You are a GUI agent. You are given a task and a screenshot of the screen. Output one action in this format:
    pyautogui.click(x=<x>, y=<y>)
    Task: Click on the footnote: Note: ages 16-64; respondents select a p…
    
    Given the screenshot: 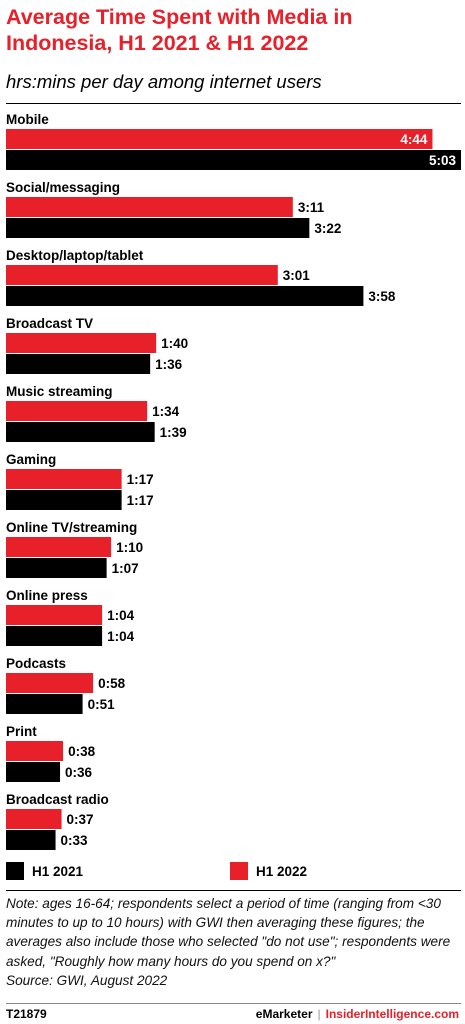 What is the action you would take?
    pyautogui.click(x=233, y=942)
    